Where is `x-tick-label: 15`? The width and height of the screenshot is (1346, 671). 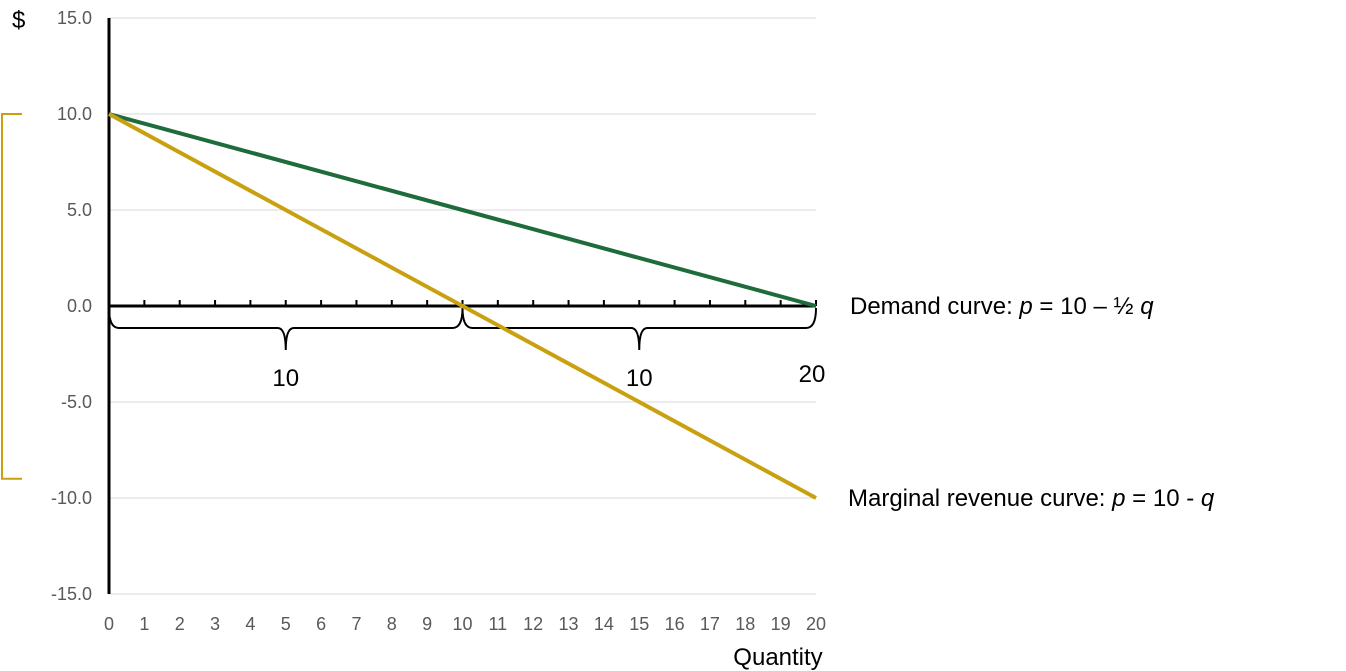
x-tick-label: 15 is located at coordinates (639, 624).